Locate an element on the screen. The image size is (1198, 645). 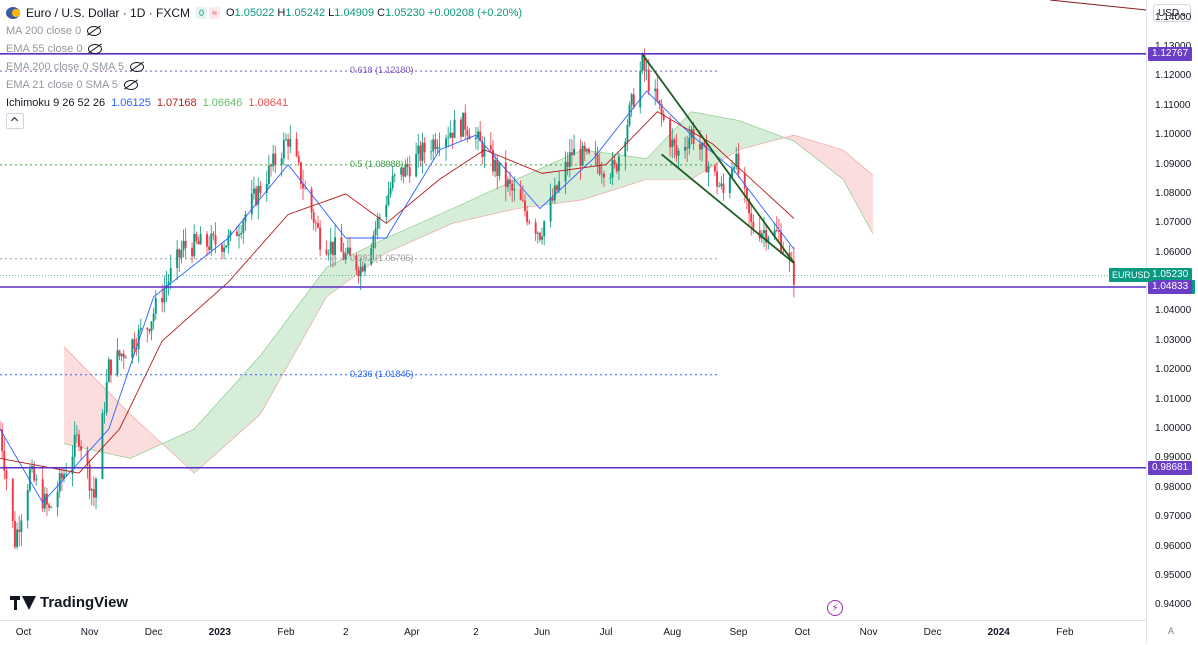
auto-scale-button: A is located at coordinates (1171, 631).